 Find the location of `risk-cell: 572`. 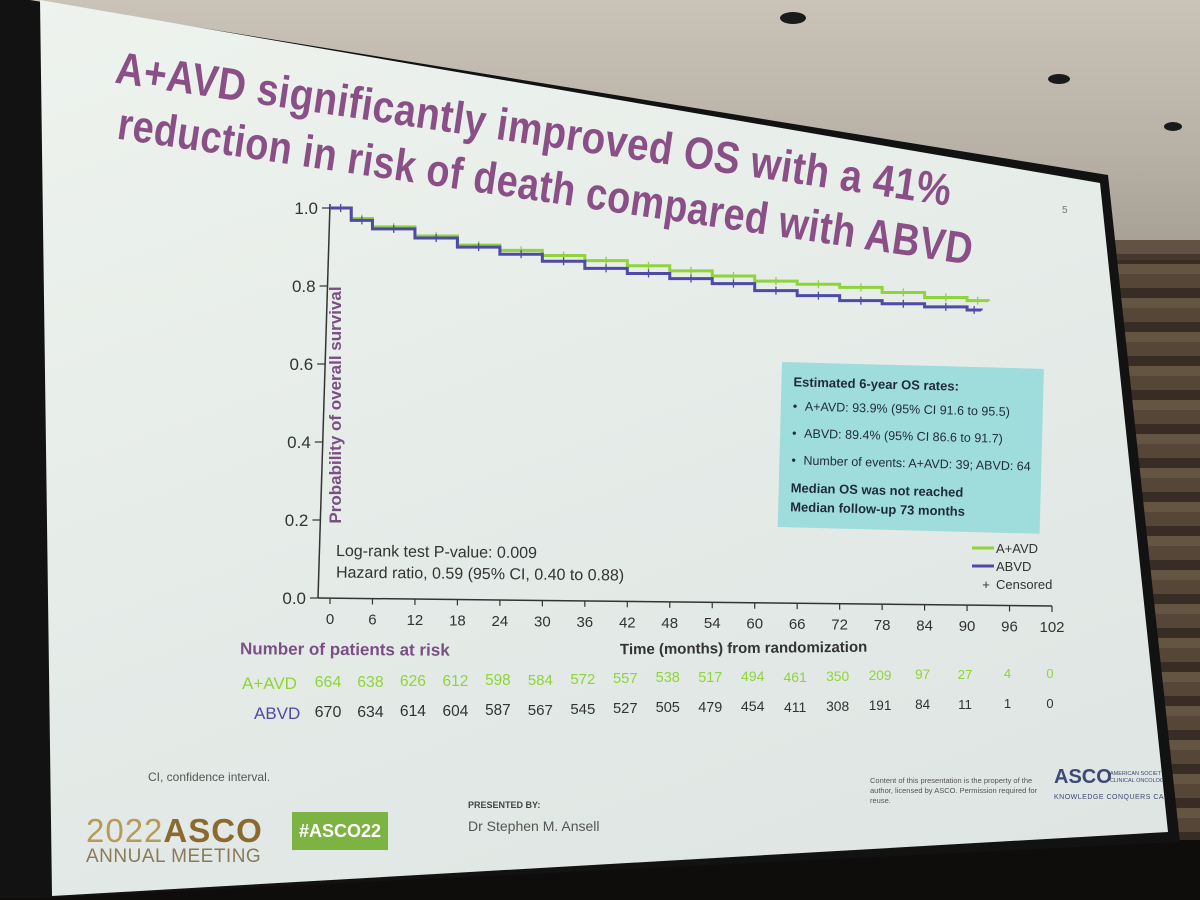

risk-cell: 572 is located at coordinates (583, 680).